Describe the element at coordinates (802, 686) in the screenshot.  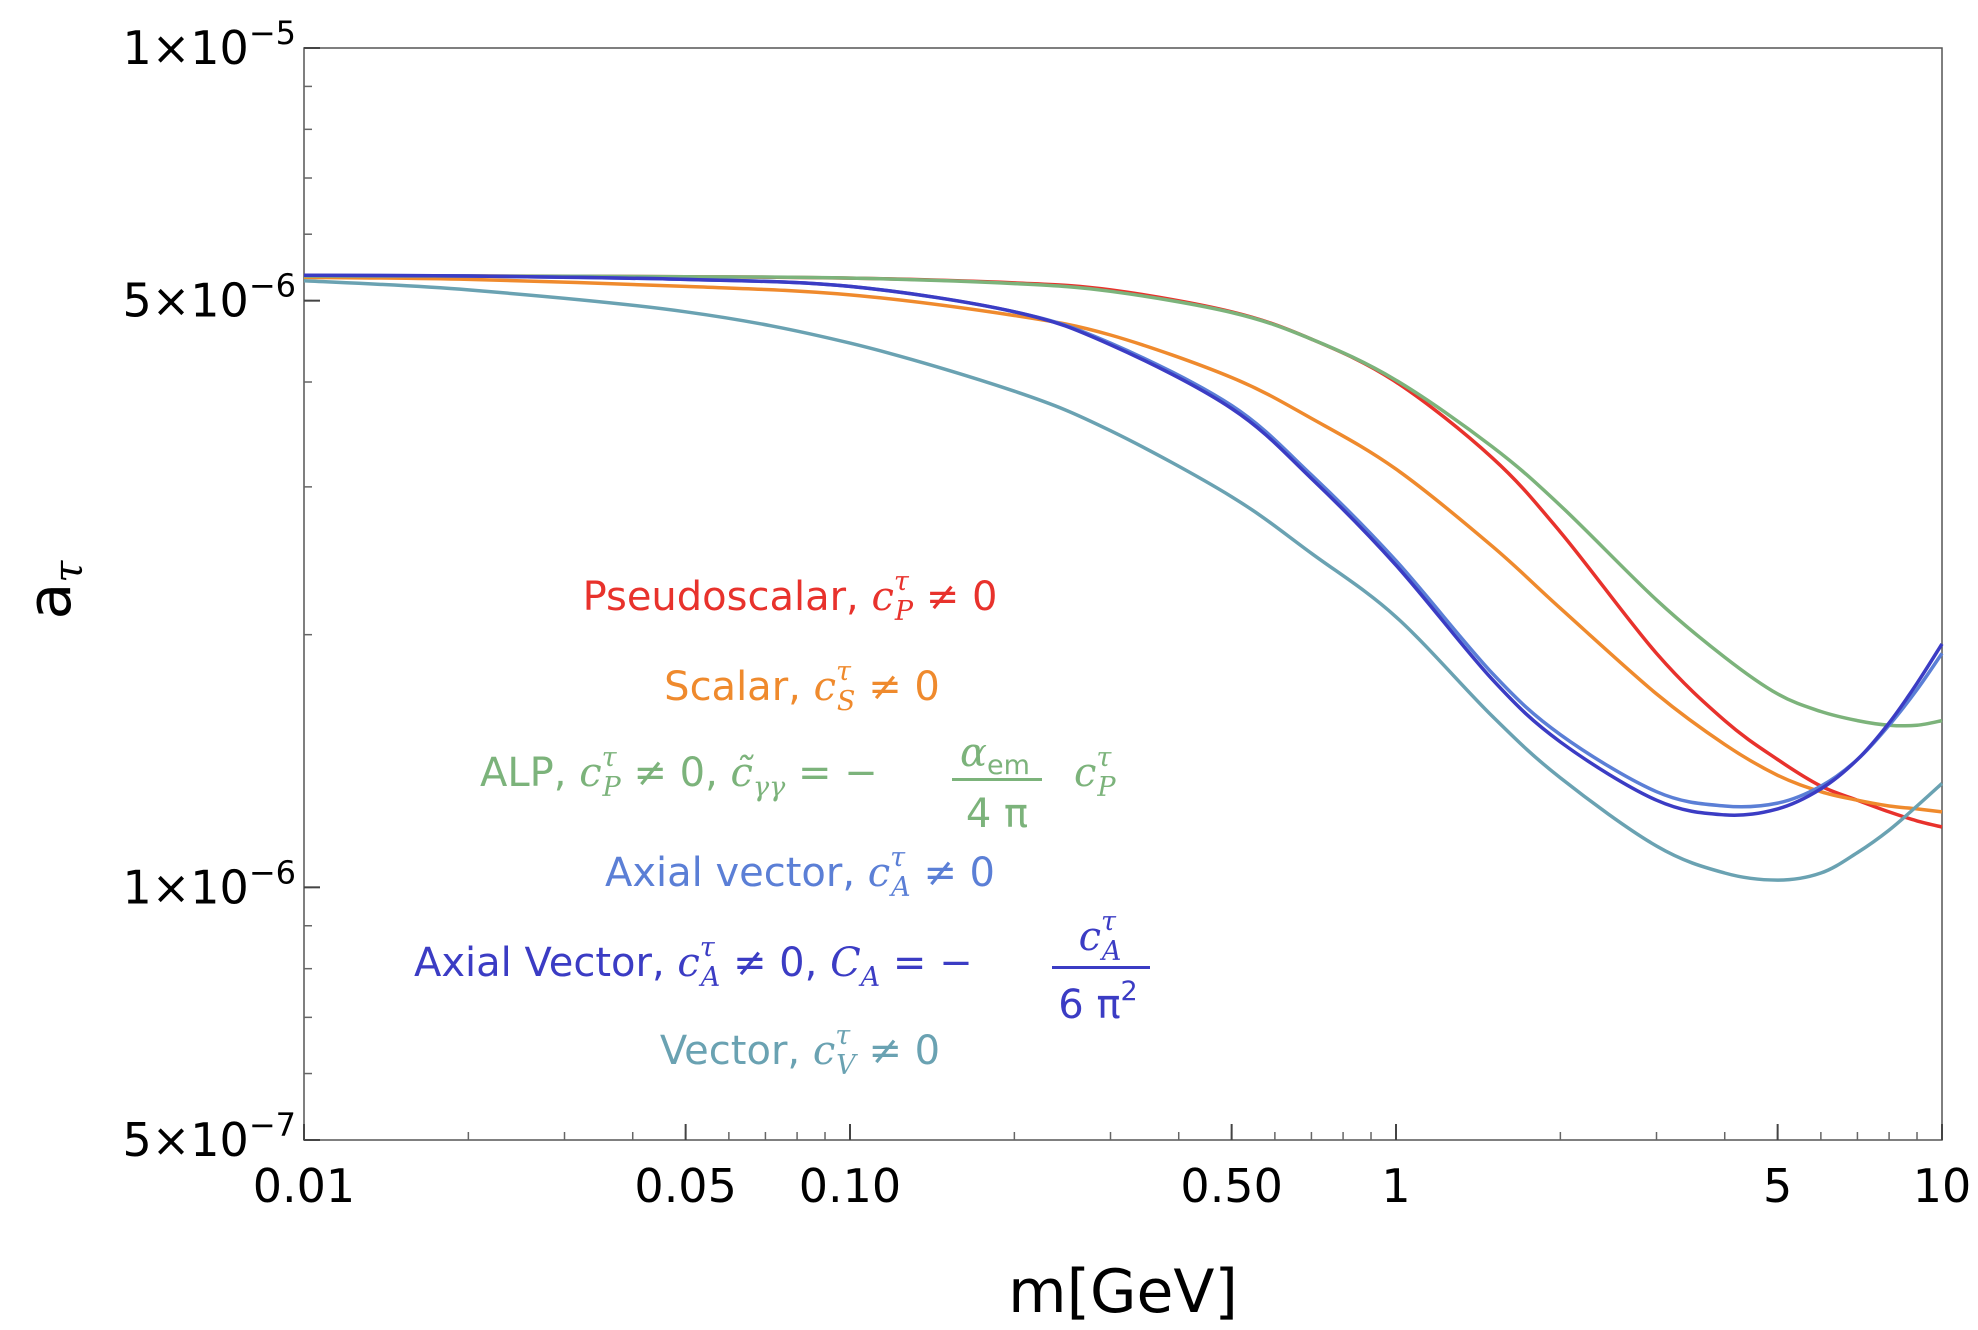
I see `legend-scalar: Scalar, cτ S ≠ 0` at that location.